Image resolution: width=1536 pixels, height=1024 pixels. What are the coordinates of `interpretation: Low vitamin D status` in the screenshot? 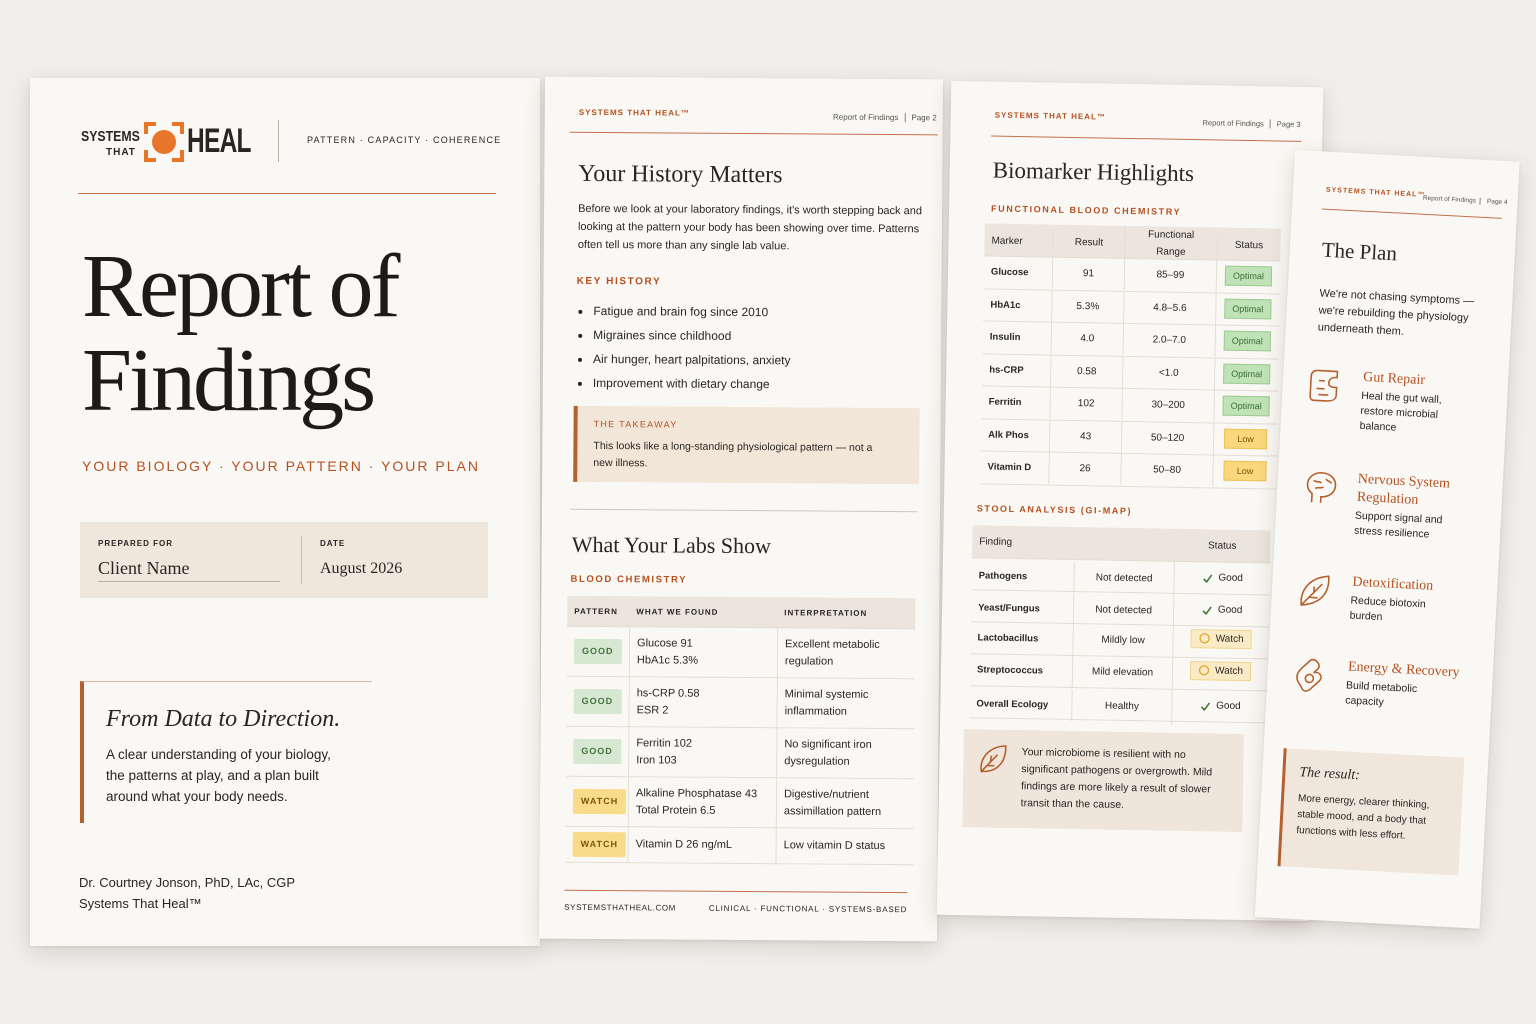 It's located at (834, 846).